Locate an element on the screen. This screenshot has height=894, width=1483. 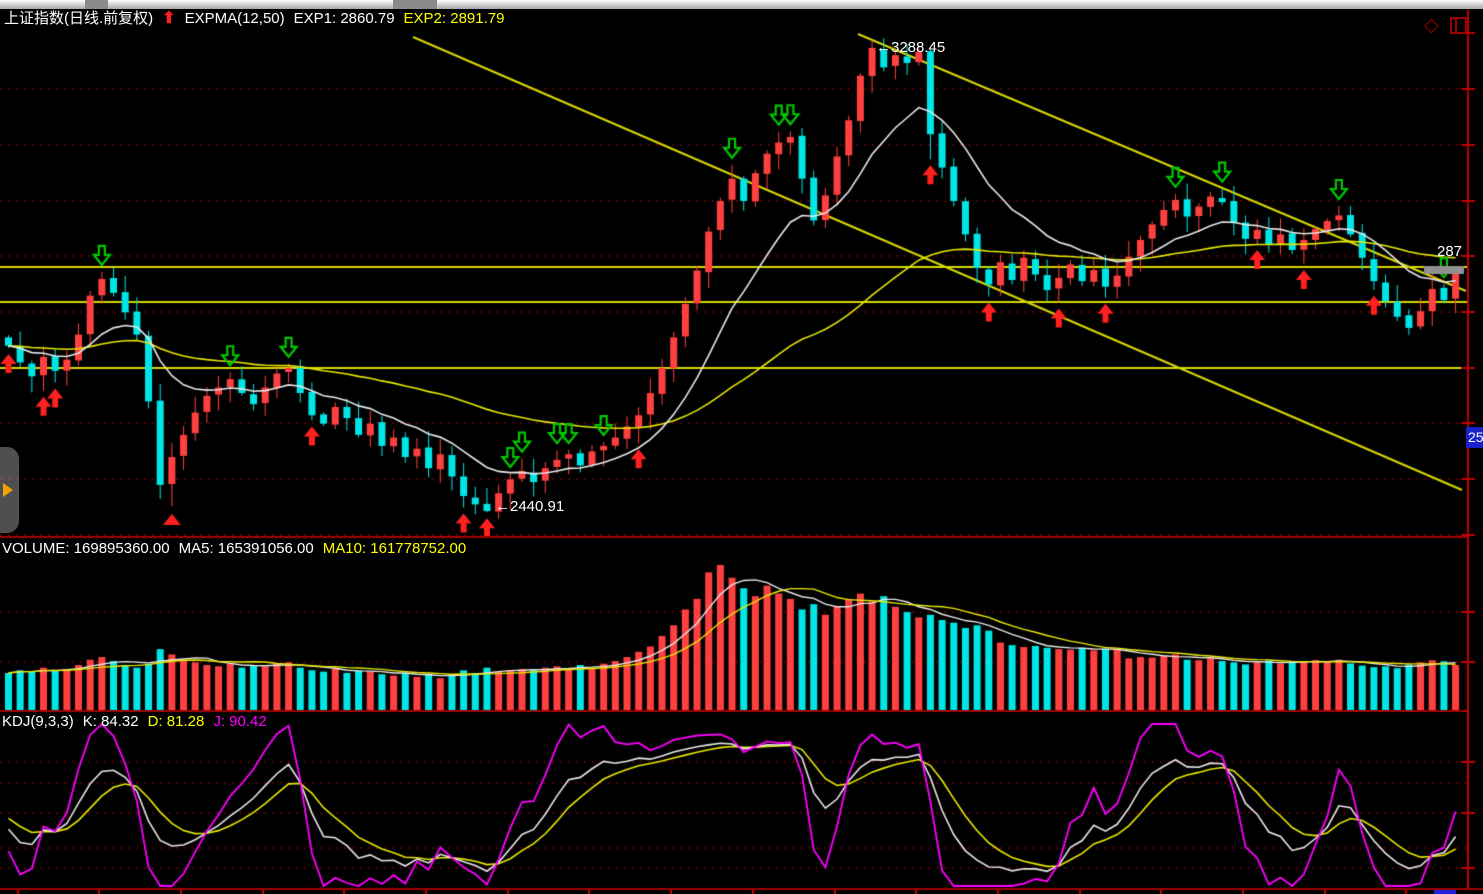
diamond-icon: ◇ is located at coordinates (1431, 25).